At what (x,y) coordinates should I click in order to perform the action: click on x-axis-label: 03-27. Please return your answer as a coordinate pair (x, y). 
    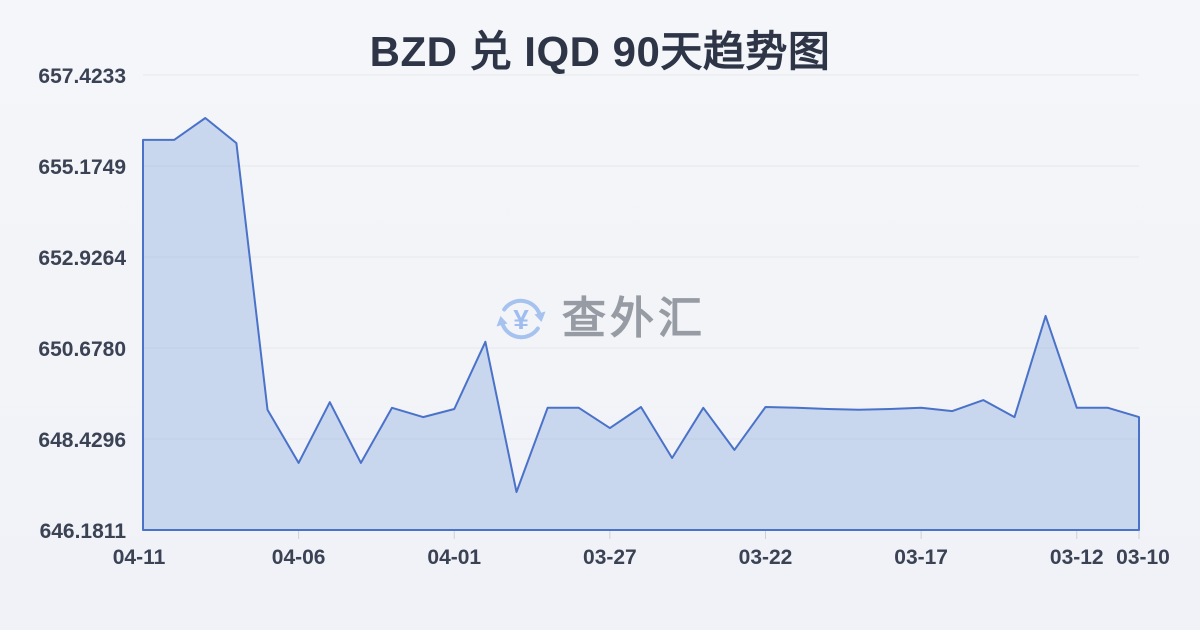
    Looking at the image, I should click on (610, 557).